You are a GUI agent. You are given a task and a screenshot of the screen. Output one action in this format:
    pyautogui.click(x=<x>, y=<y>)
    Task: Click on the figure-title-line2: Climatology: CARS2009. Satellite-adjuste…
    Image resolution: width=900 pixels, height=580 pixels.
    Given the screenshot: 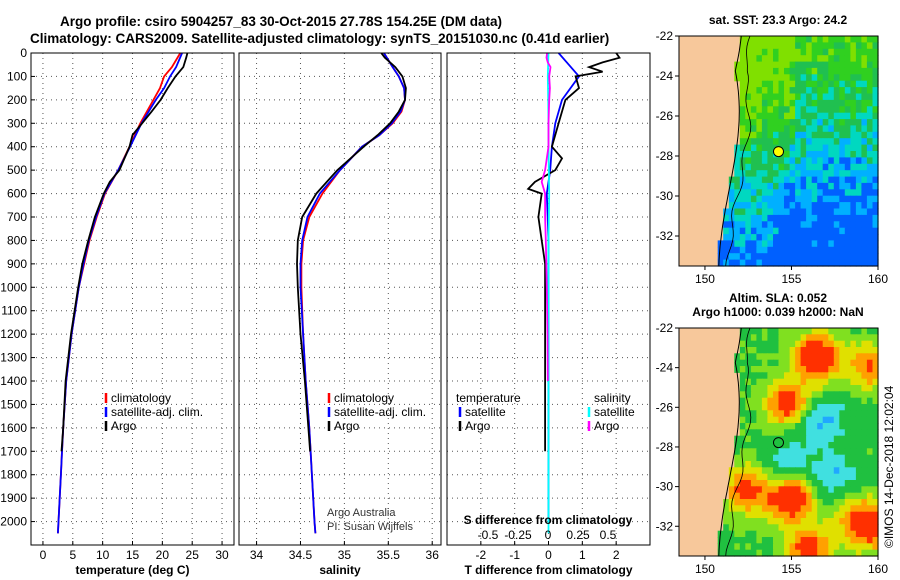 What is the action you would take?
    pyautogui.click(x=319, y=38)
    